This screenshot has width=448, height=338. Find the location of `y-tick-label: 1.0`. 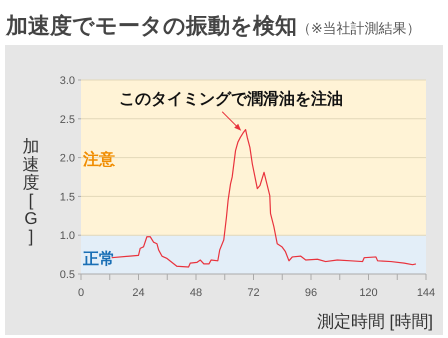

y-tick-label: 1.0 is located at coordinates (67, 236).